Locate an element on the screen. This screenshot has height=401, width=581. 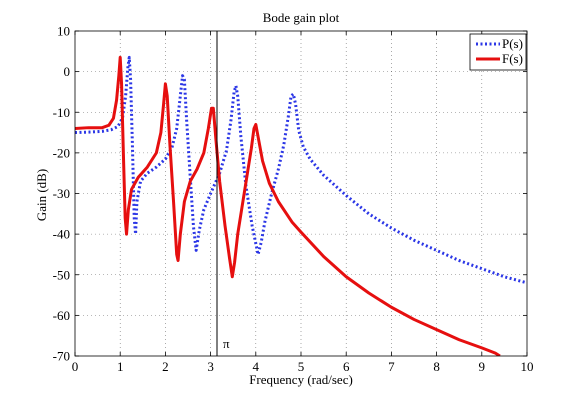
y-tick-label: 10 is located at coordinates (63, 31).